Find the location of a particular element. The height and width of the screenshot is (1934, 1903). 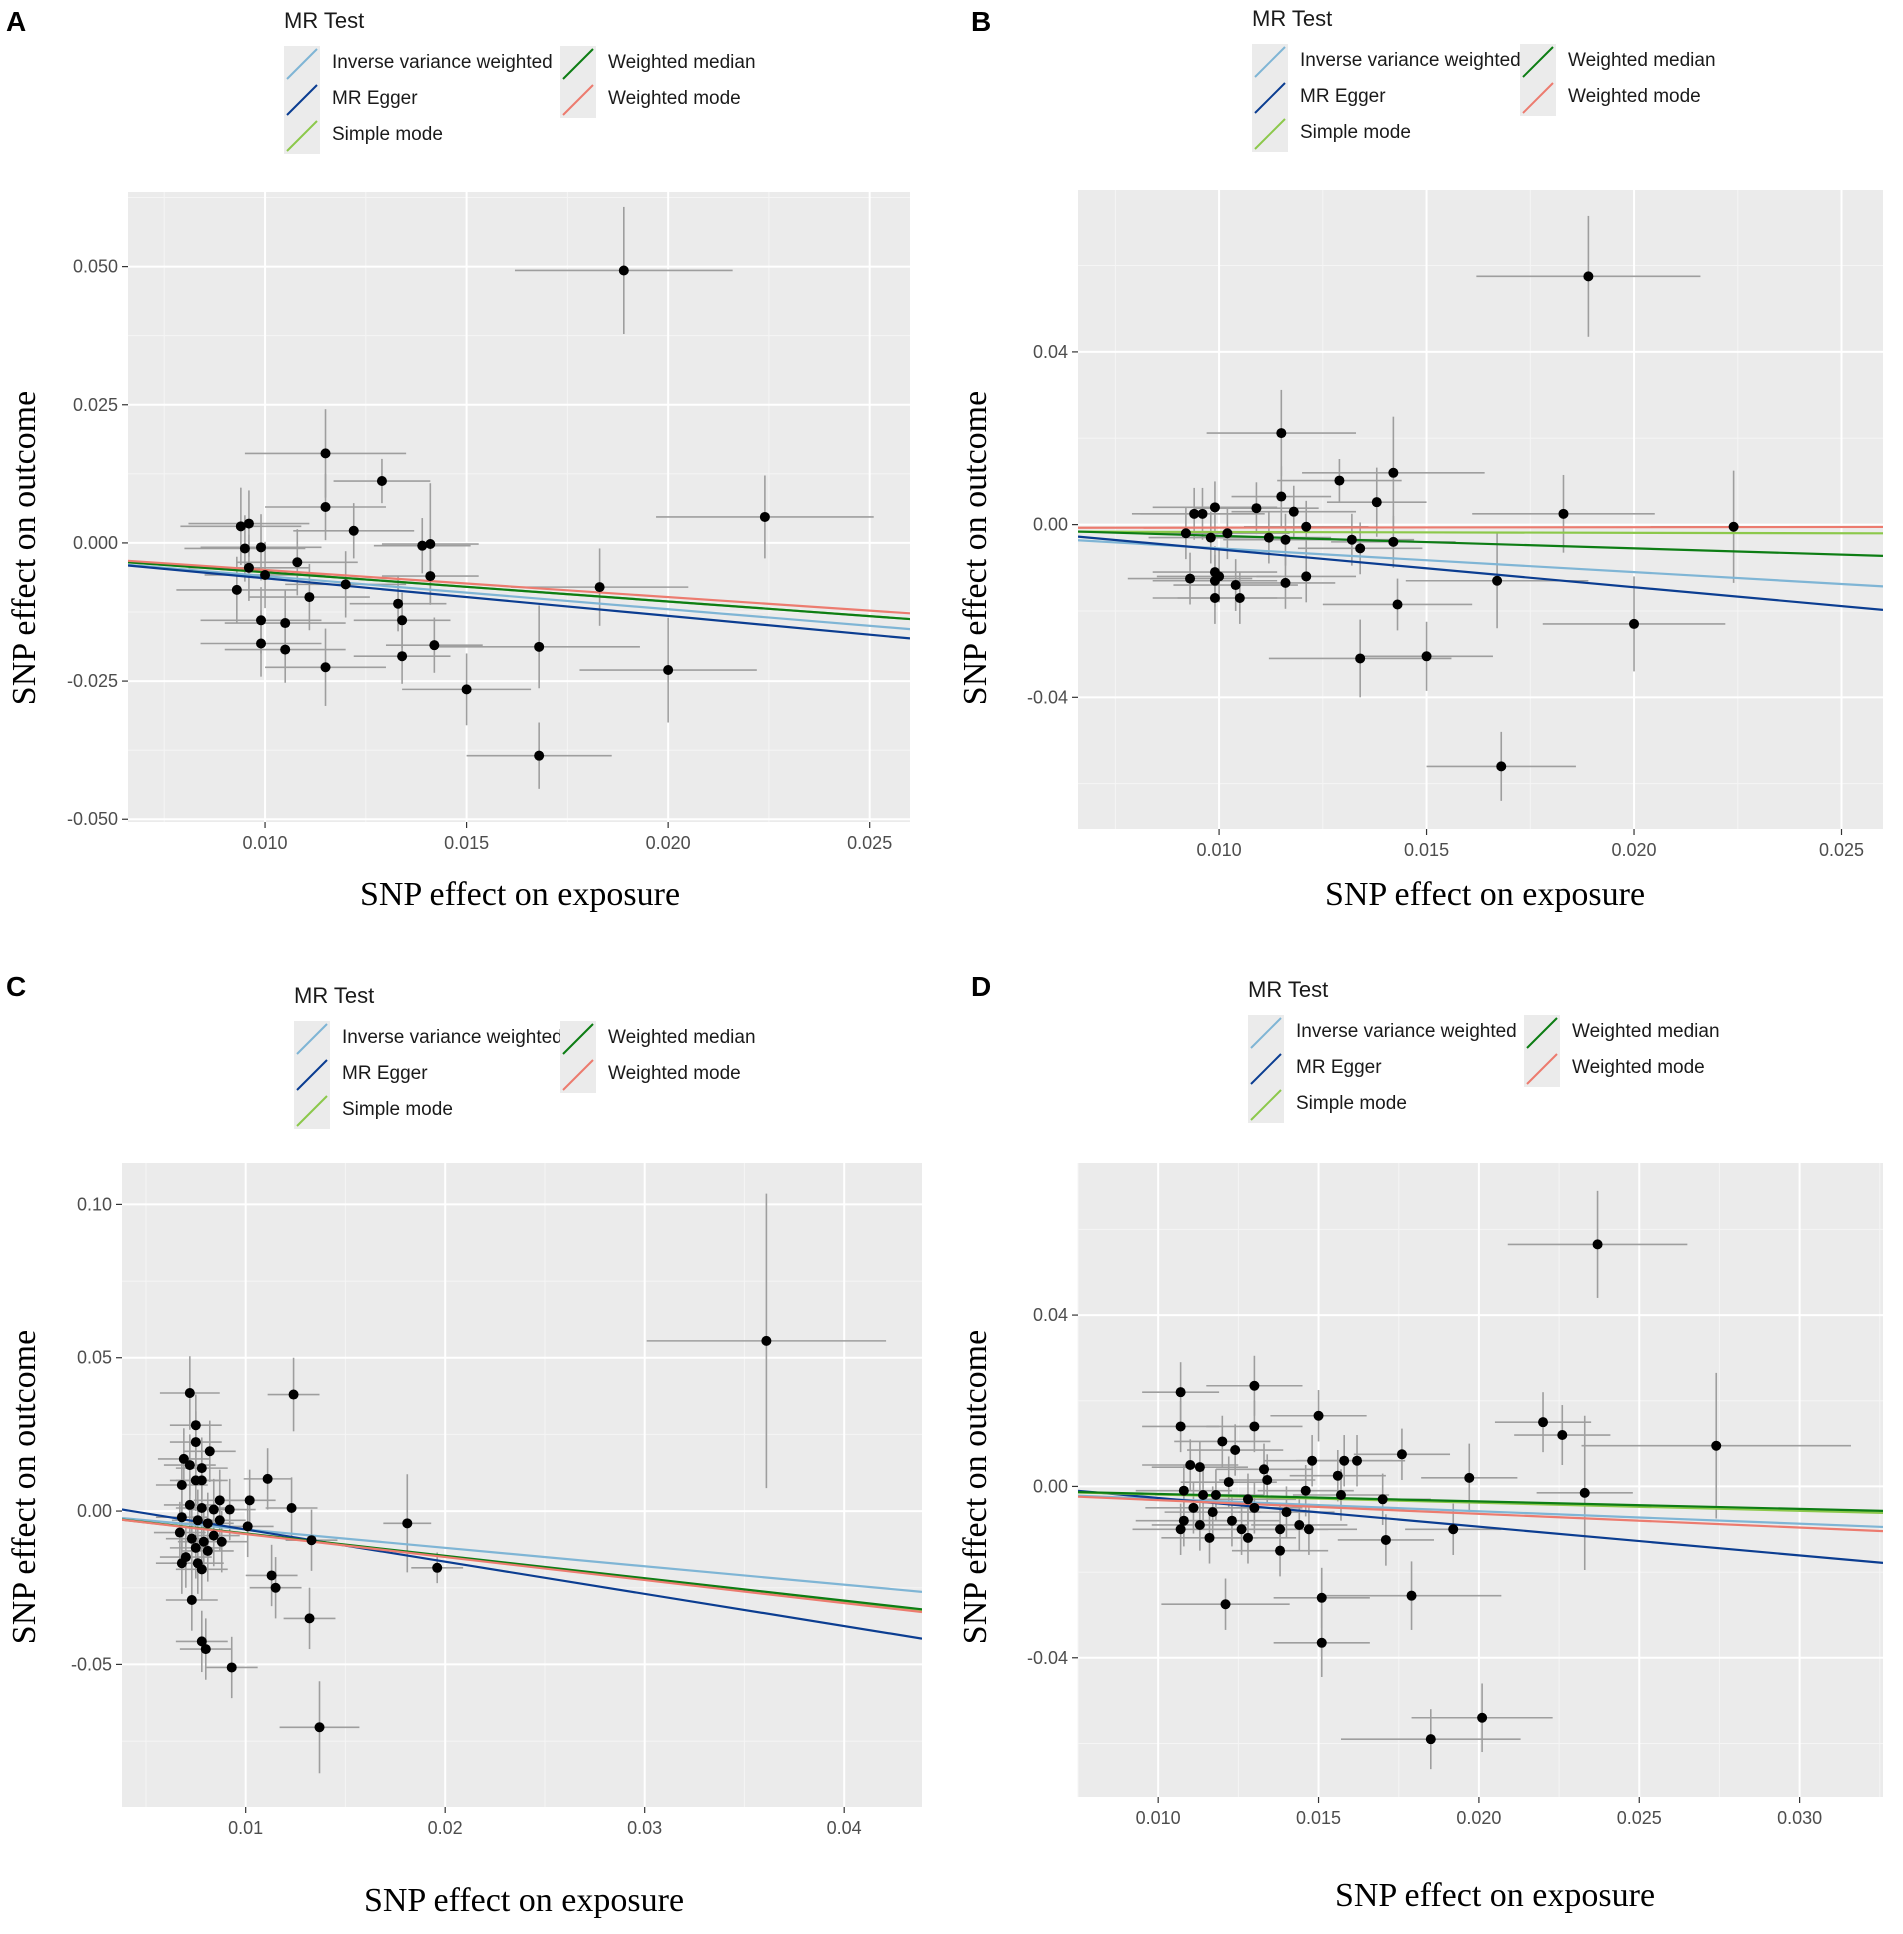

x-tick-label: 0.04 is located at coordinates (844, 1828).